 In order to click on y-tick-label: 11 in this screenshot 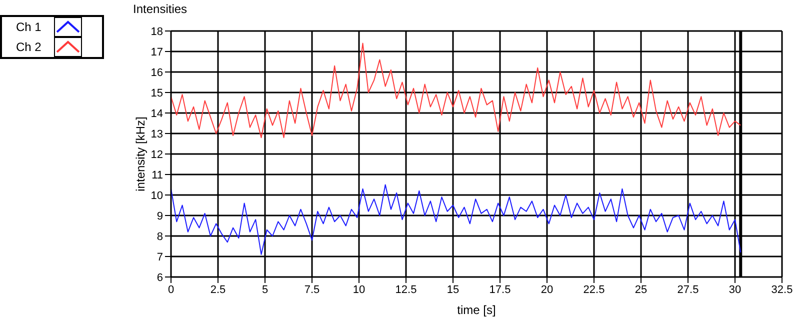, I will do `click(157, 175)`.